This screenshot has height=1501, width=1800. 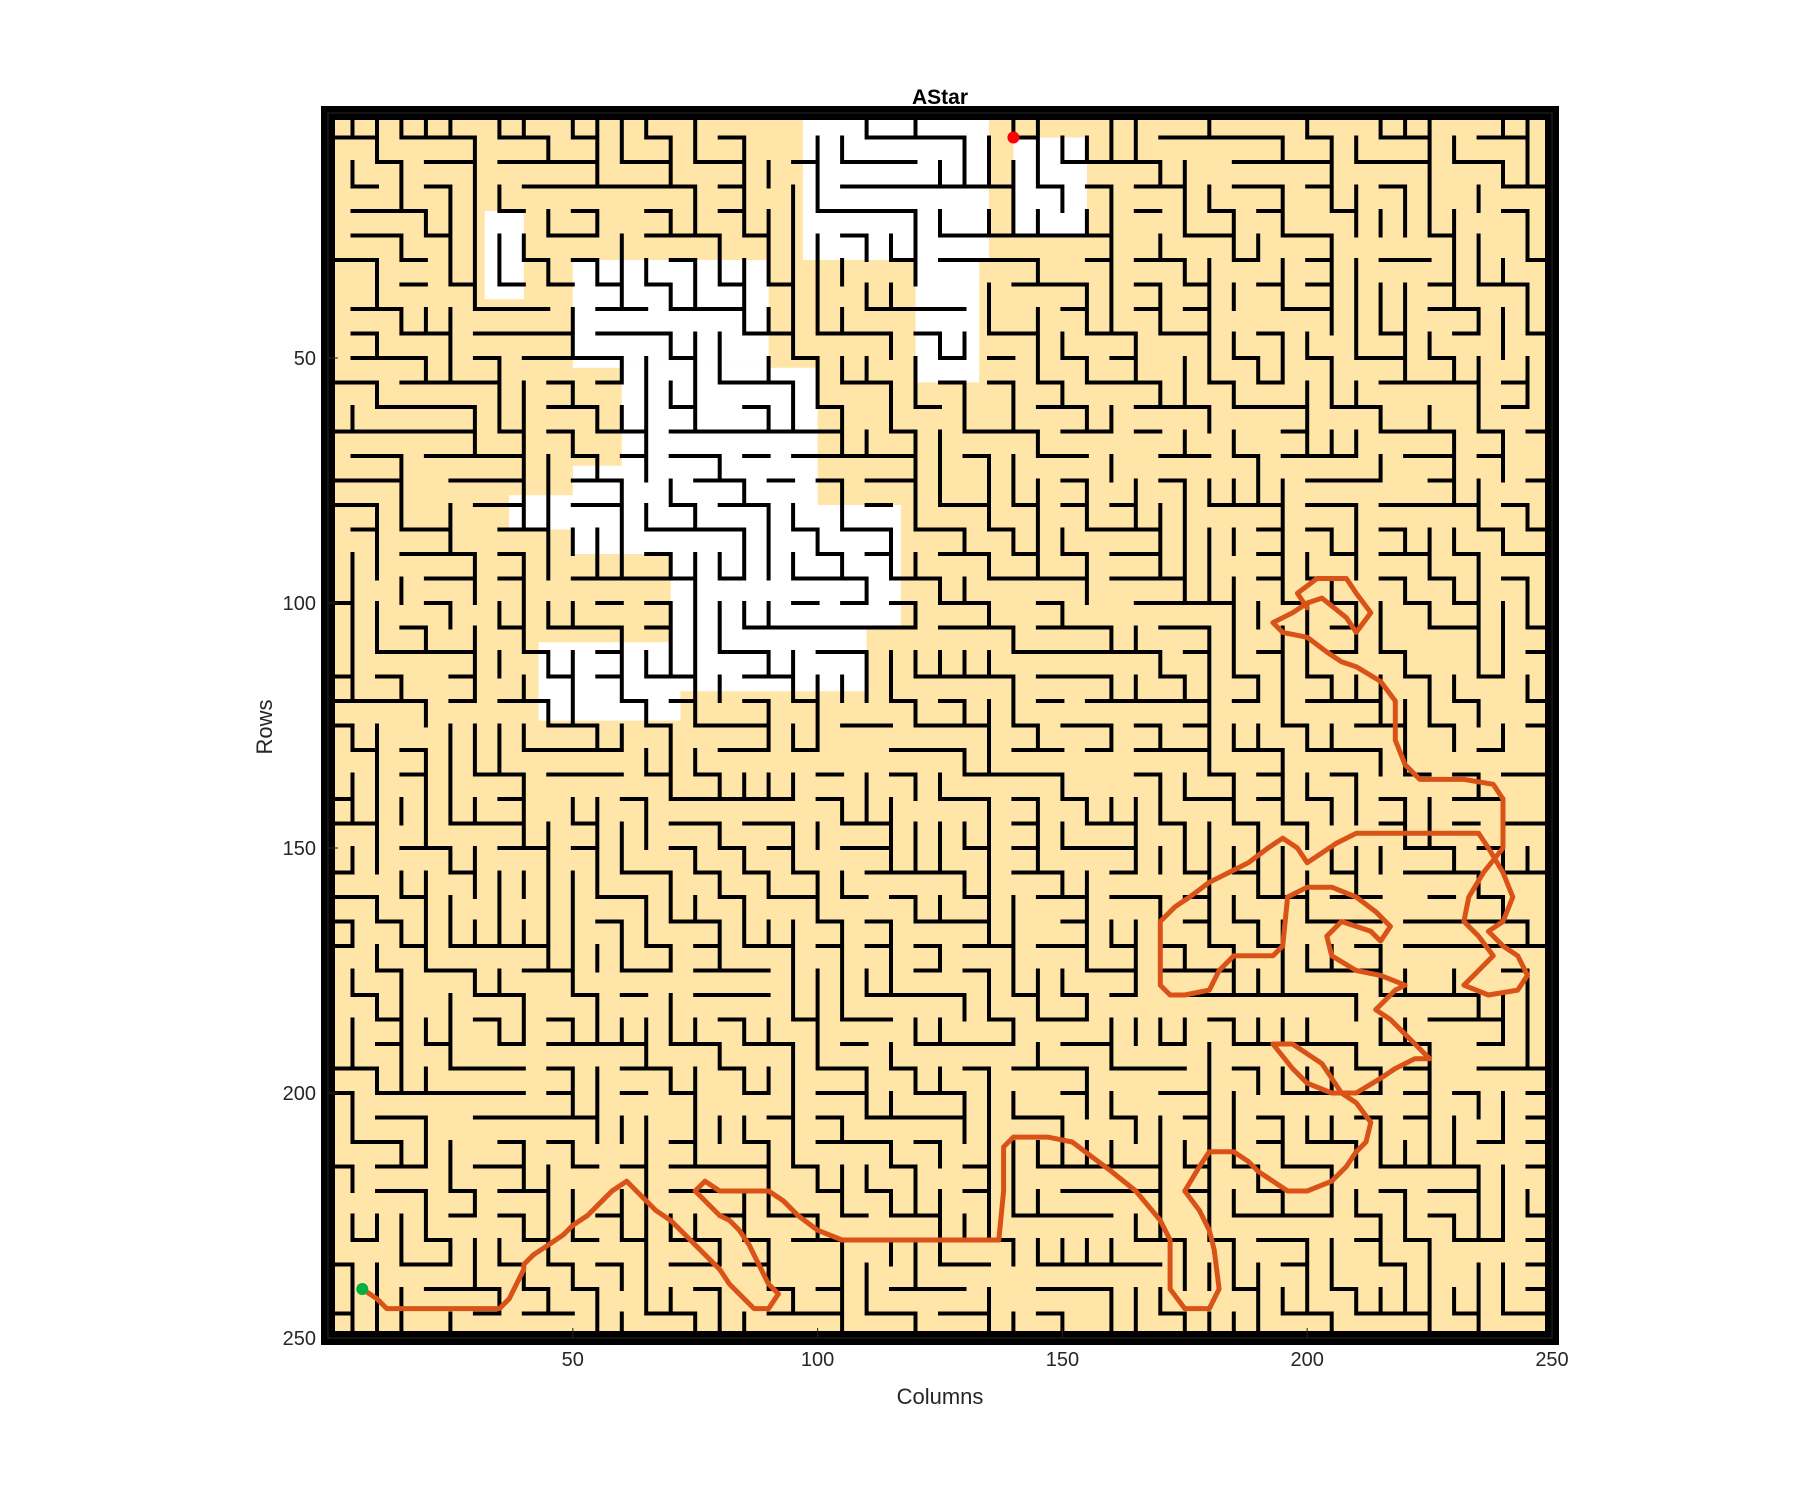 I want to click on y-tick-label: 50, so click(x=305, y=359).